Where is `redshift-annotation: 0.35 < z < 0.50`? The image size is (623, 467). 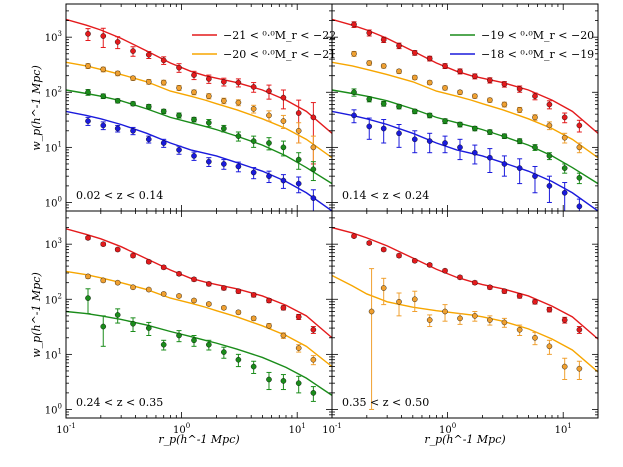
redshift-annotation: 0.35 < z < 0.50 is located at coordinates (385, 402).